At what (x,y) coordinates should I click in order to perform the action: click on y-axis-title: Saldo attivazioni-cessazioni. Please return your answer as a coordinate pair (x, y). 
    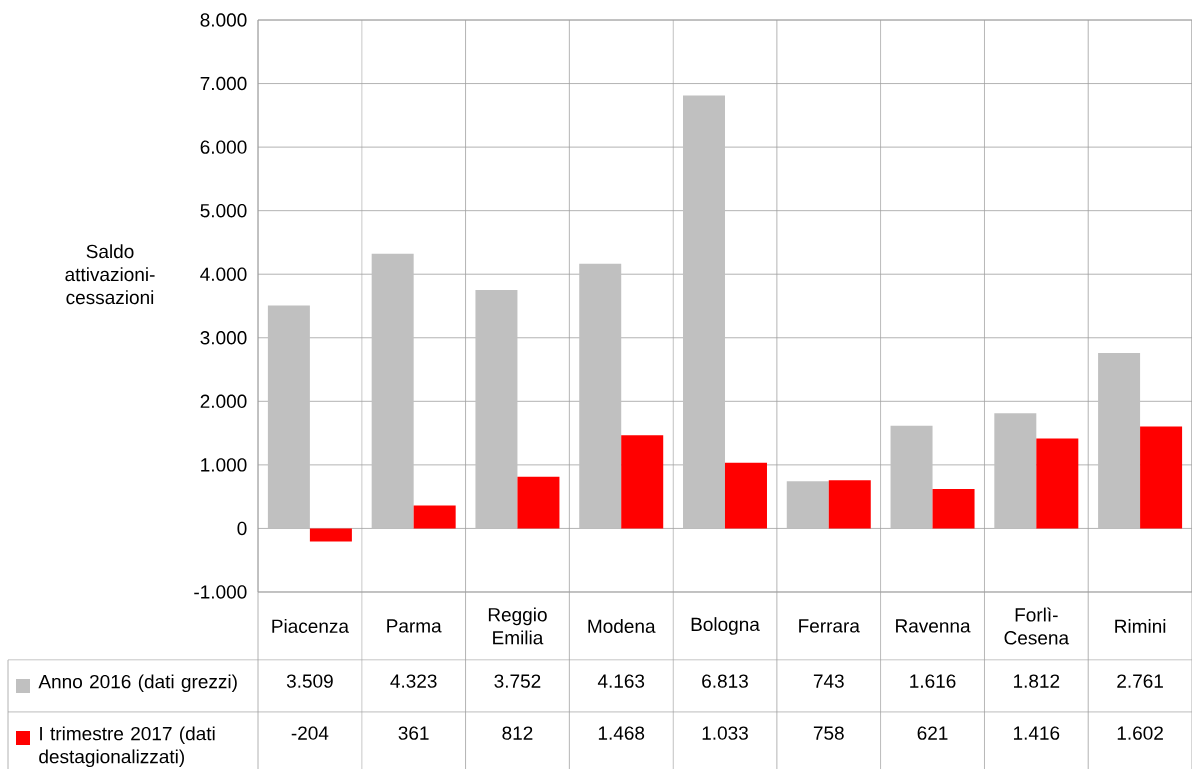
    Looking at the image, I should click on (110, 274).